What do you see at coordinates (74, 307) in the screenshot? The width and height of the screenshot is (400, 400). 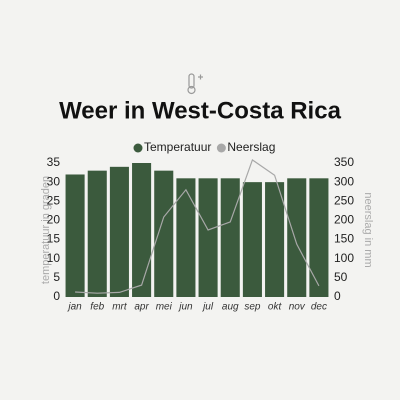 I see `x-tick-label: jan` at bounding box center [74, 307].